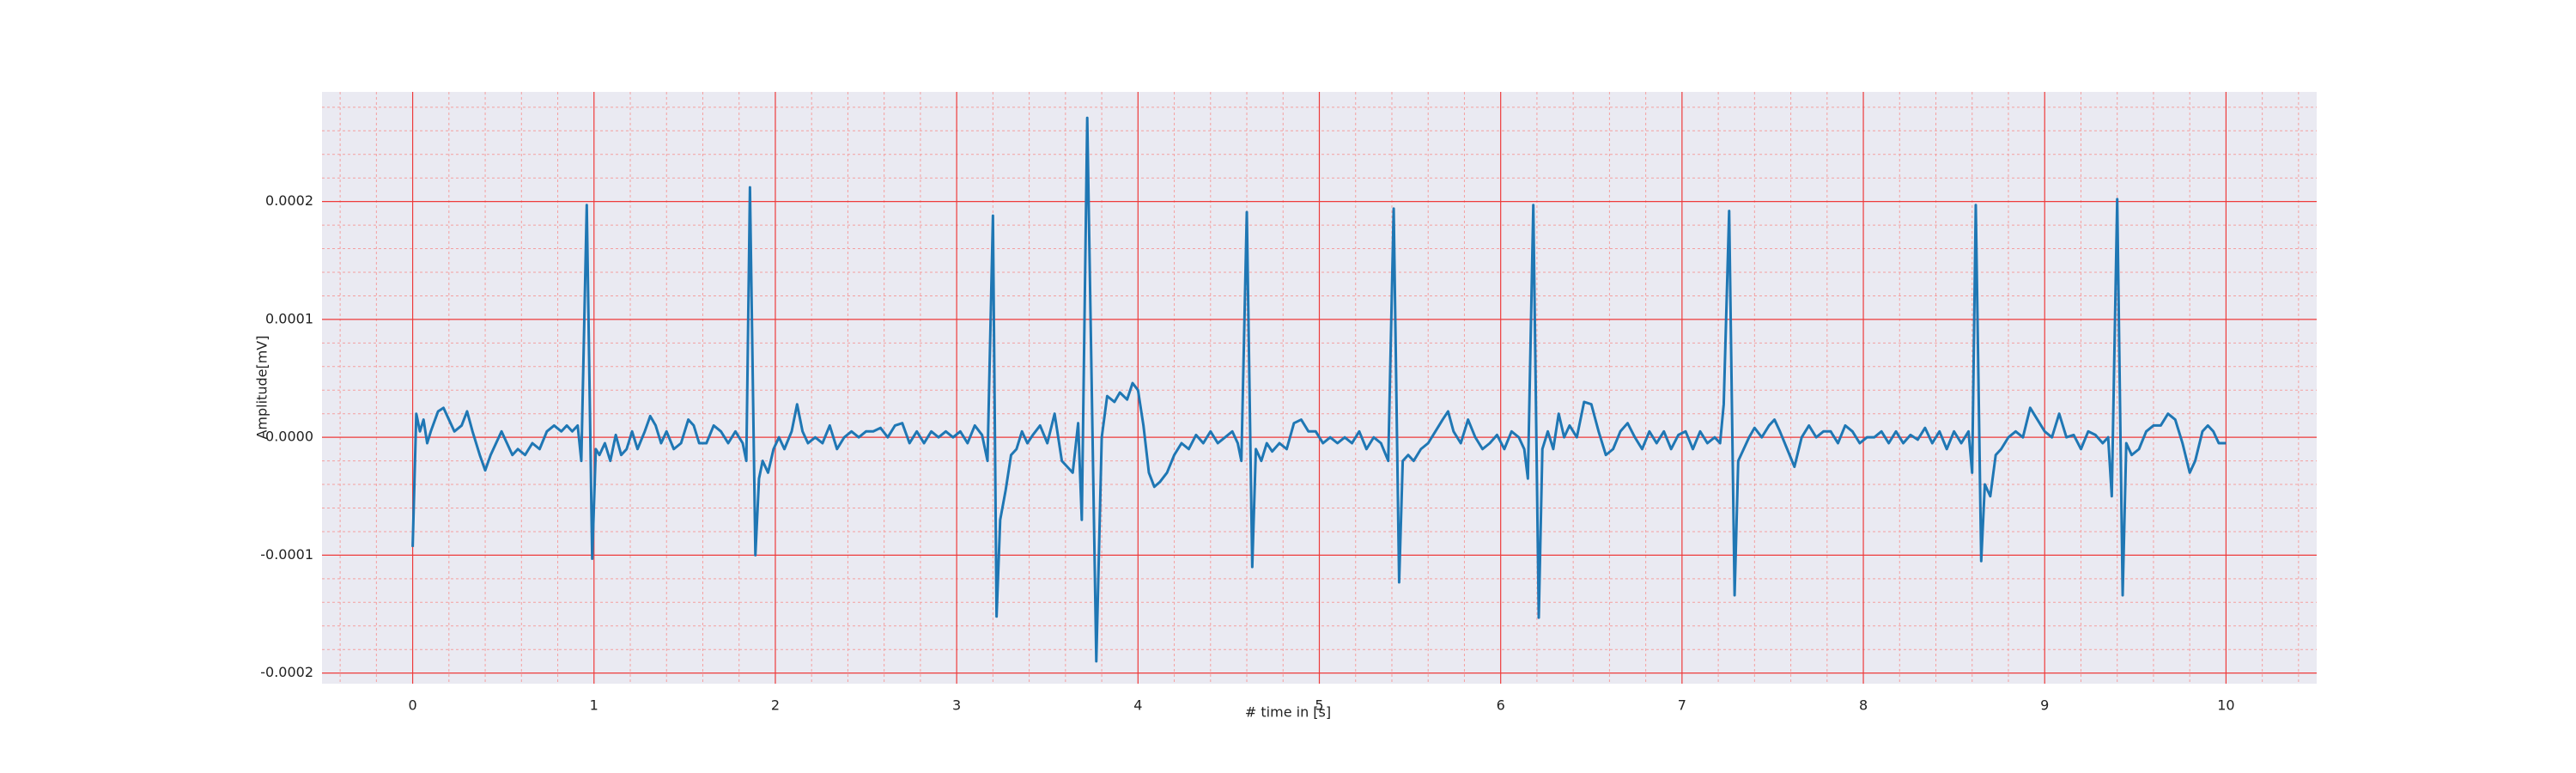  What do you see at coordinates (2225, 705) in the screenshot?
I see `x-tick-label: 10` at bounding box center [2225, 705].